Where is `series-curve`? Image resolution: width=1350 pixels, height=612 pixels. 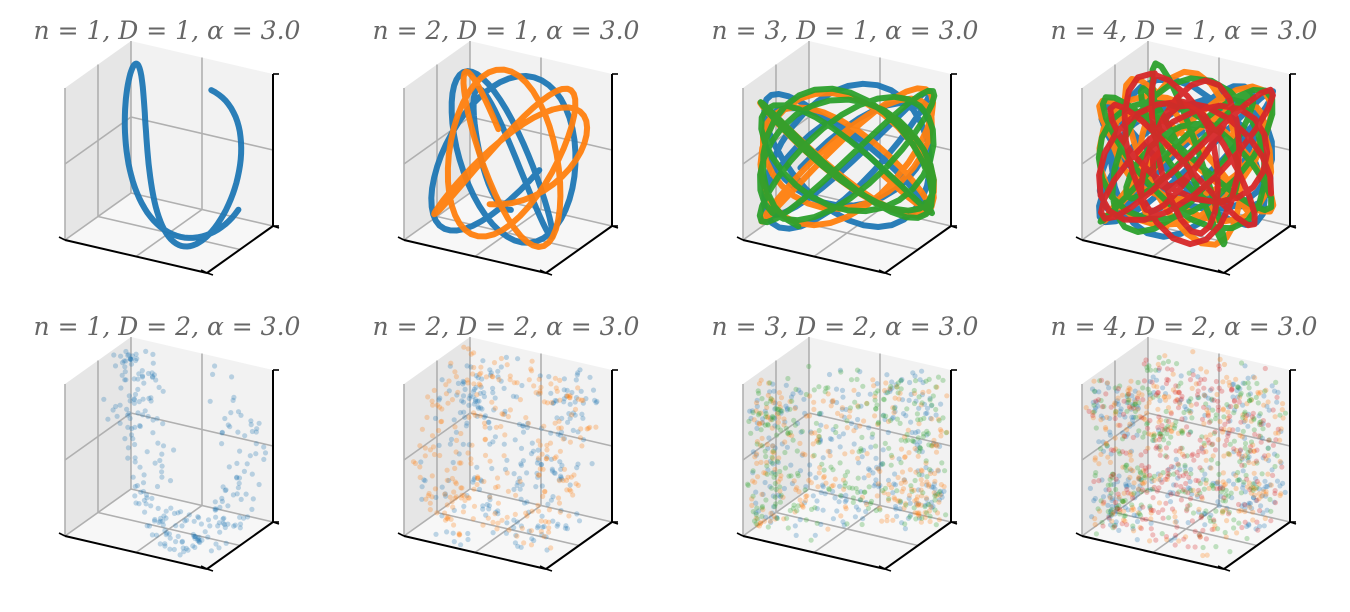 series-curve is located at coordinates (183, 155).